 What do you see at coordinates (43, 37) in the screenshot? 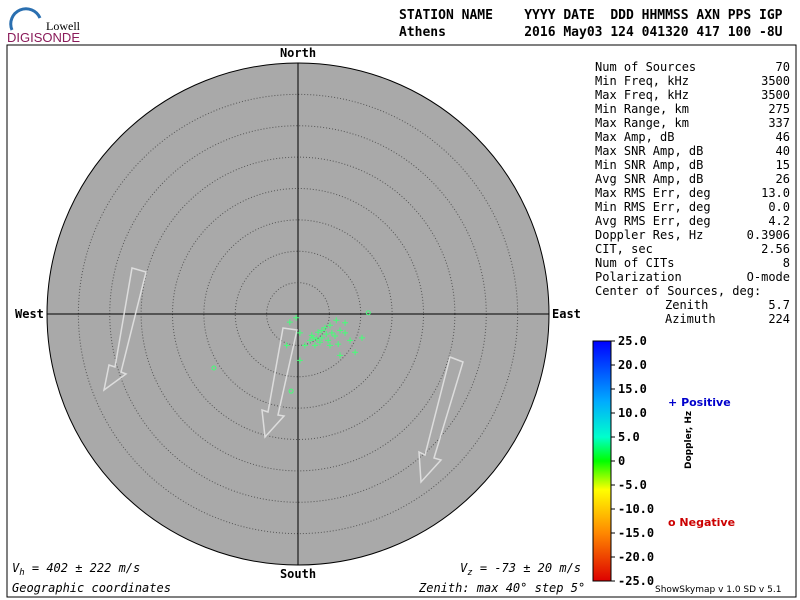
I see `logo-bottom: DIGISONDE` at bounding box center [43, 37].